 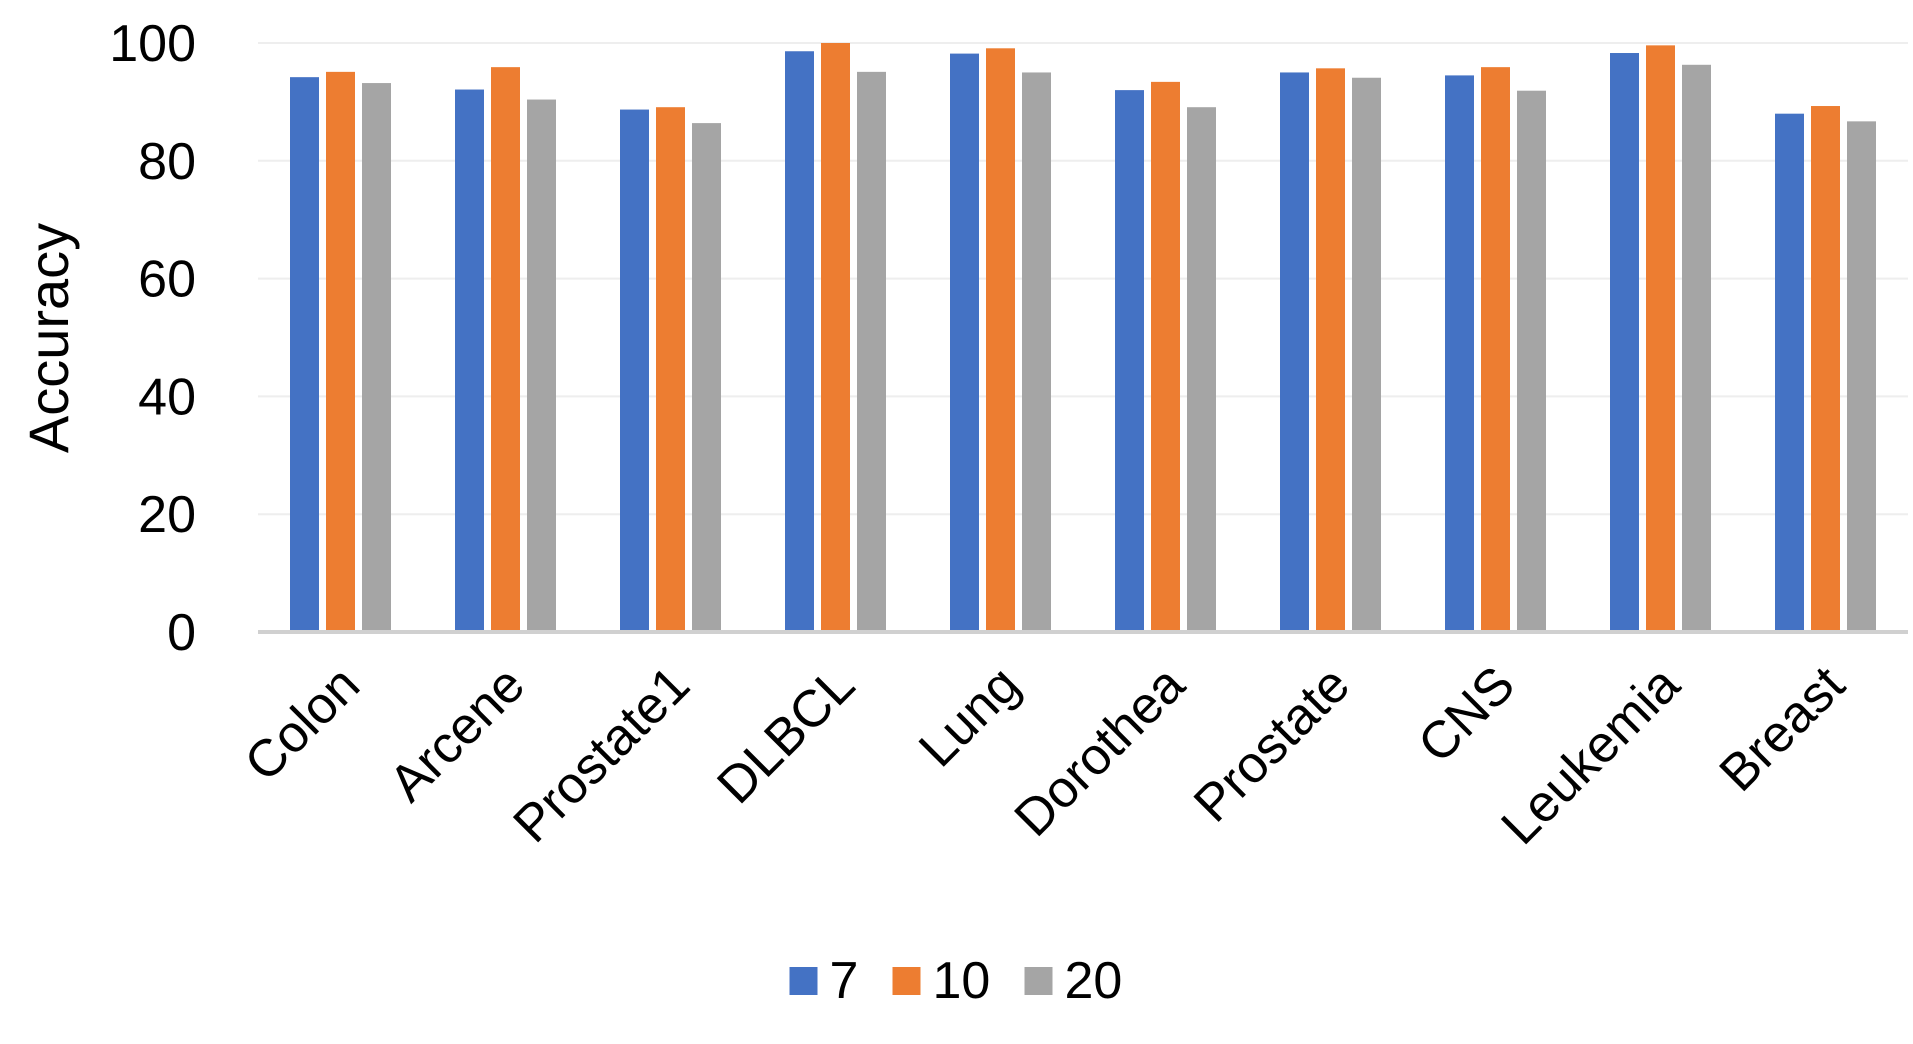 What do you see at coordinates (457, 734) in the screenshot?
I see `x-tick-label: Arcene` at bounding box center [457, 734].